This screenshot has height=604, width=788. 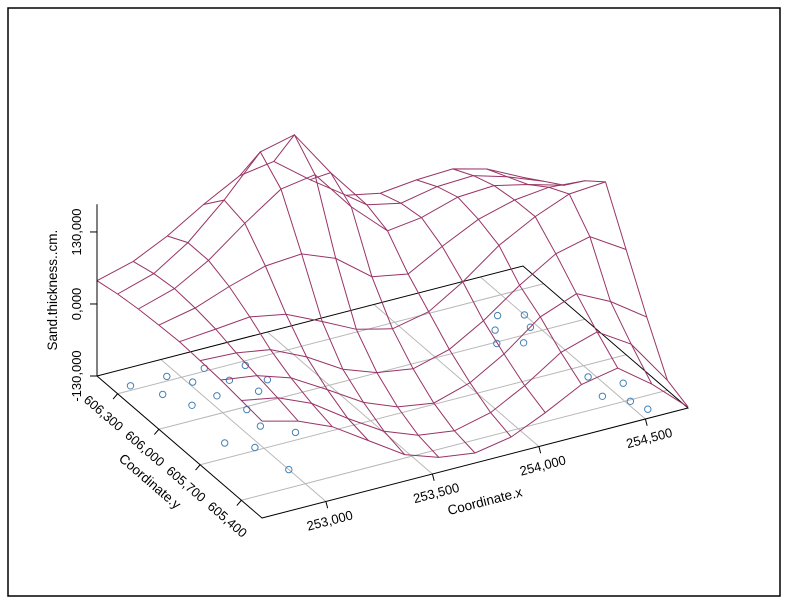 What do you see at coordinates (649, 438) in the screenshot?
I see `x-axis-tick-label: 254,500` at bounding box center [649, 438].